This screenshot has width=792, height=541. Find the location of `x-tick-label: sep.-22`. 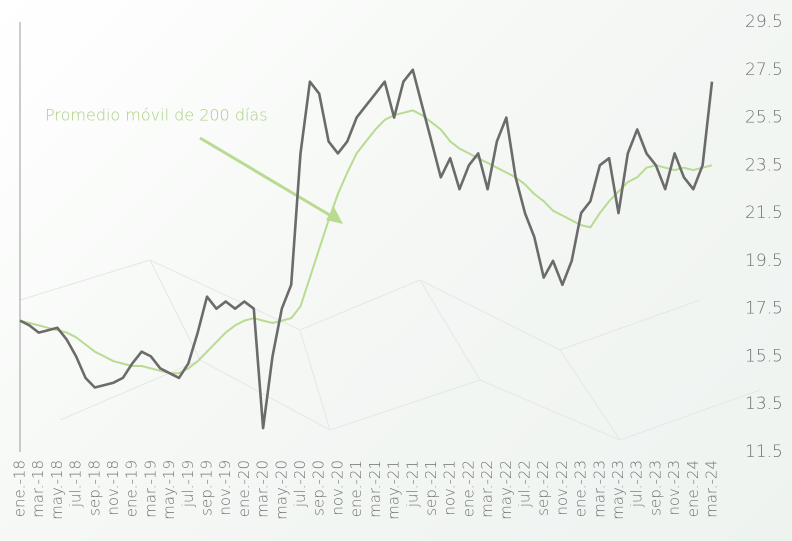

x-tick-label: sep.-22 is located at coordinates (543, 488).